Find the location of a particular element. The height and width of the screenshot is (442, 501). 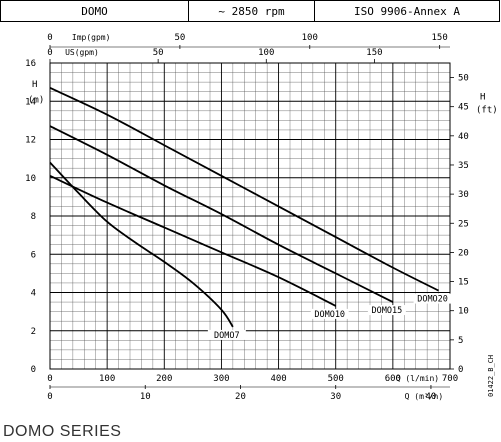

header-speed: ~ 2850 rpm is located at coordinates (252, 11).